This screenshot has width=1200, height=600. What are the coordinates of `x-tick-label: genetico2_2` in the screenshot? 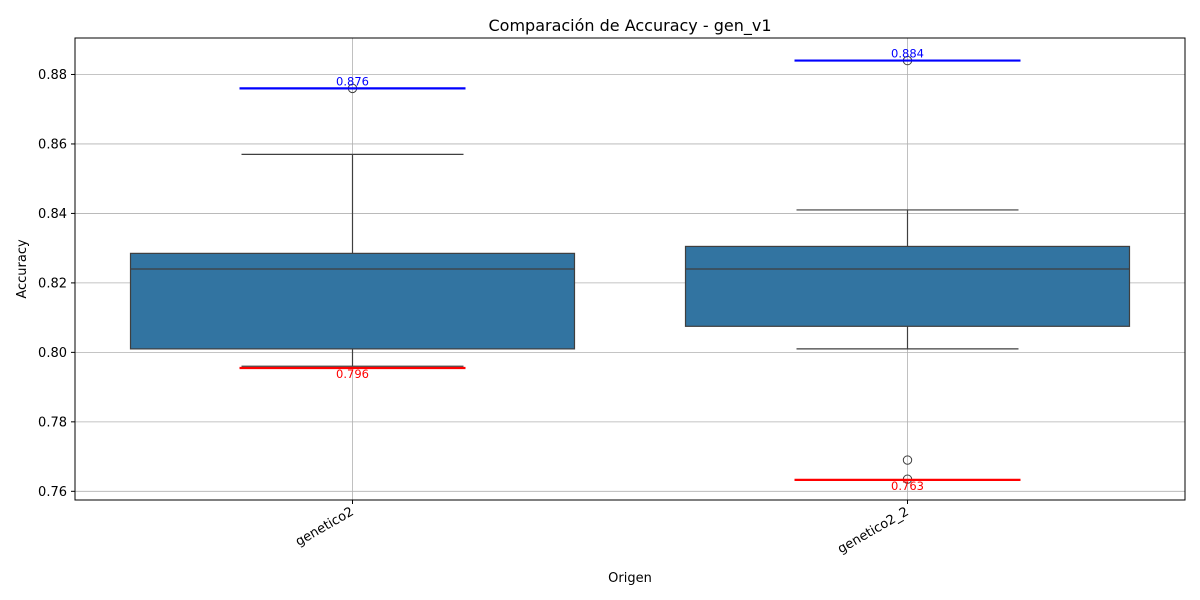 It's located at (873, 530).